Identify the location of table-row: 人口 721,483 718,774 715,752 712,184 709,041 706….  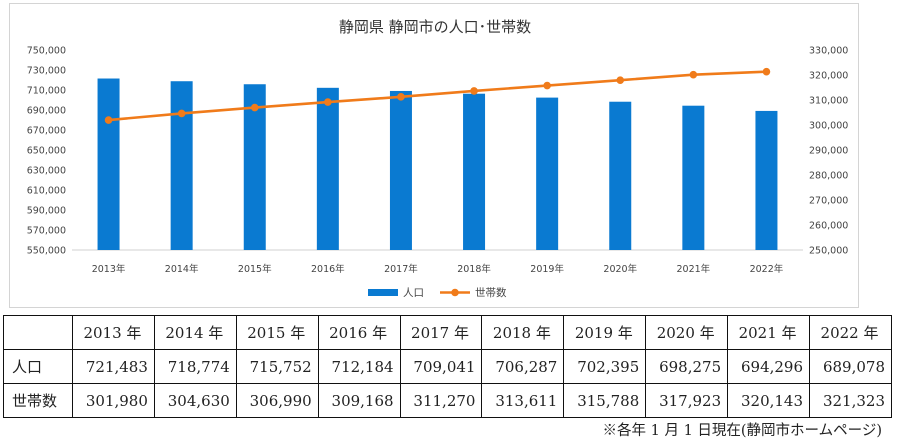
(447, 366).